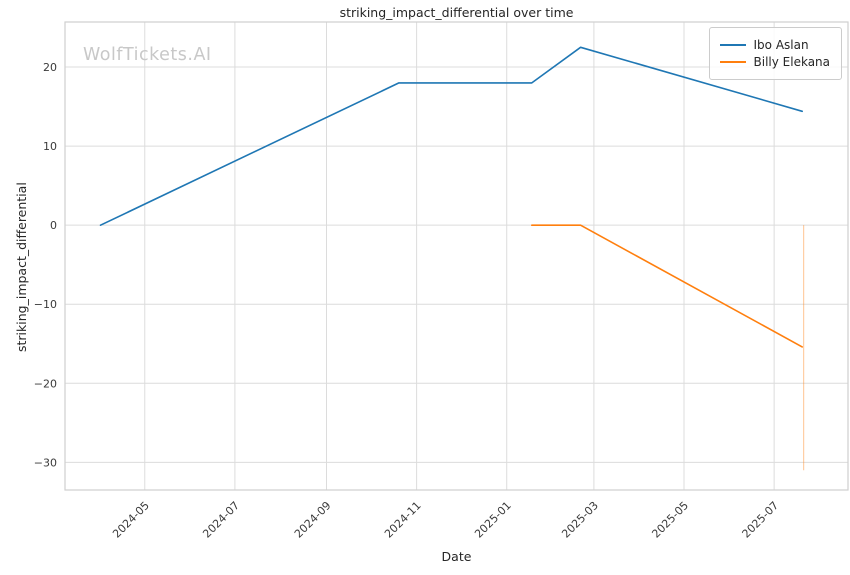 Image resolution: width=850 pixels, height=575 pixels. I want to click on x-tick-label: 2025-03, so click(580, 520).